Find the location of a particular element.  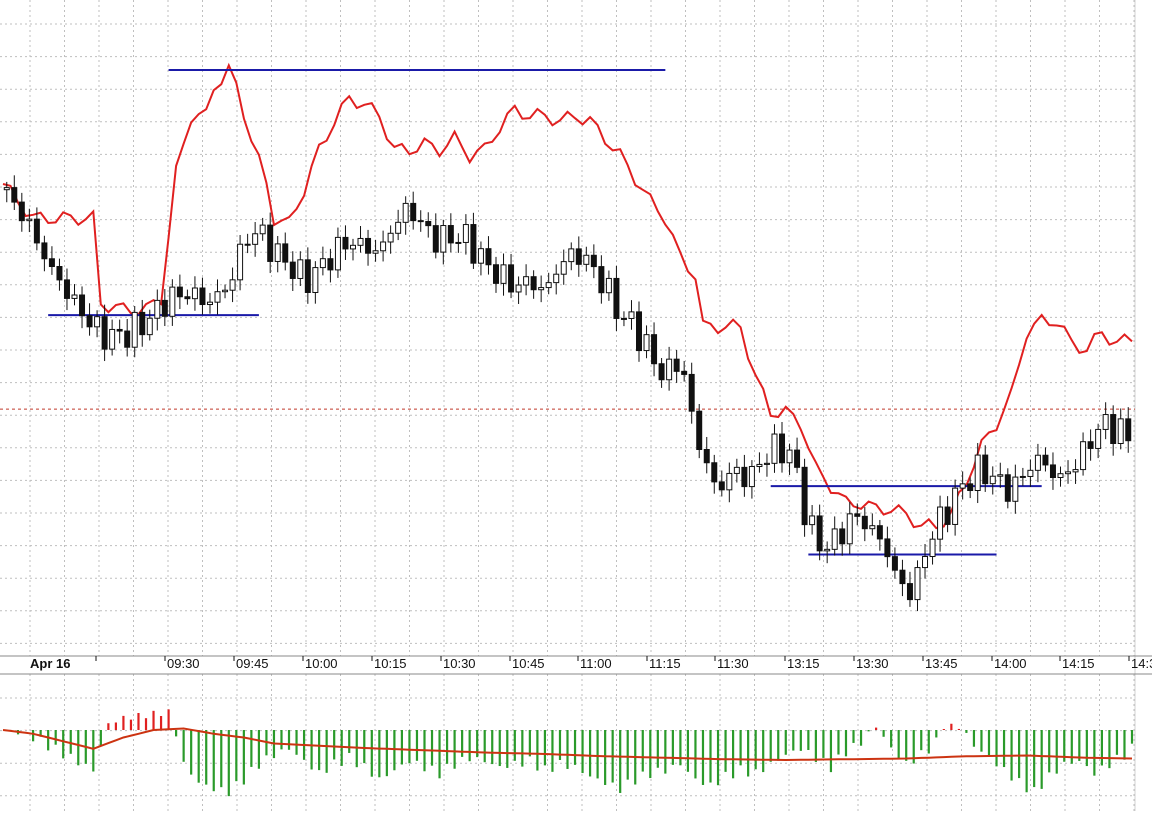

x-tick-label: 10:15 is located at coordinates (390, 663).